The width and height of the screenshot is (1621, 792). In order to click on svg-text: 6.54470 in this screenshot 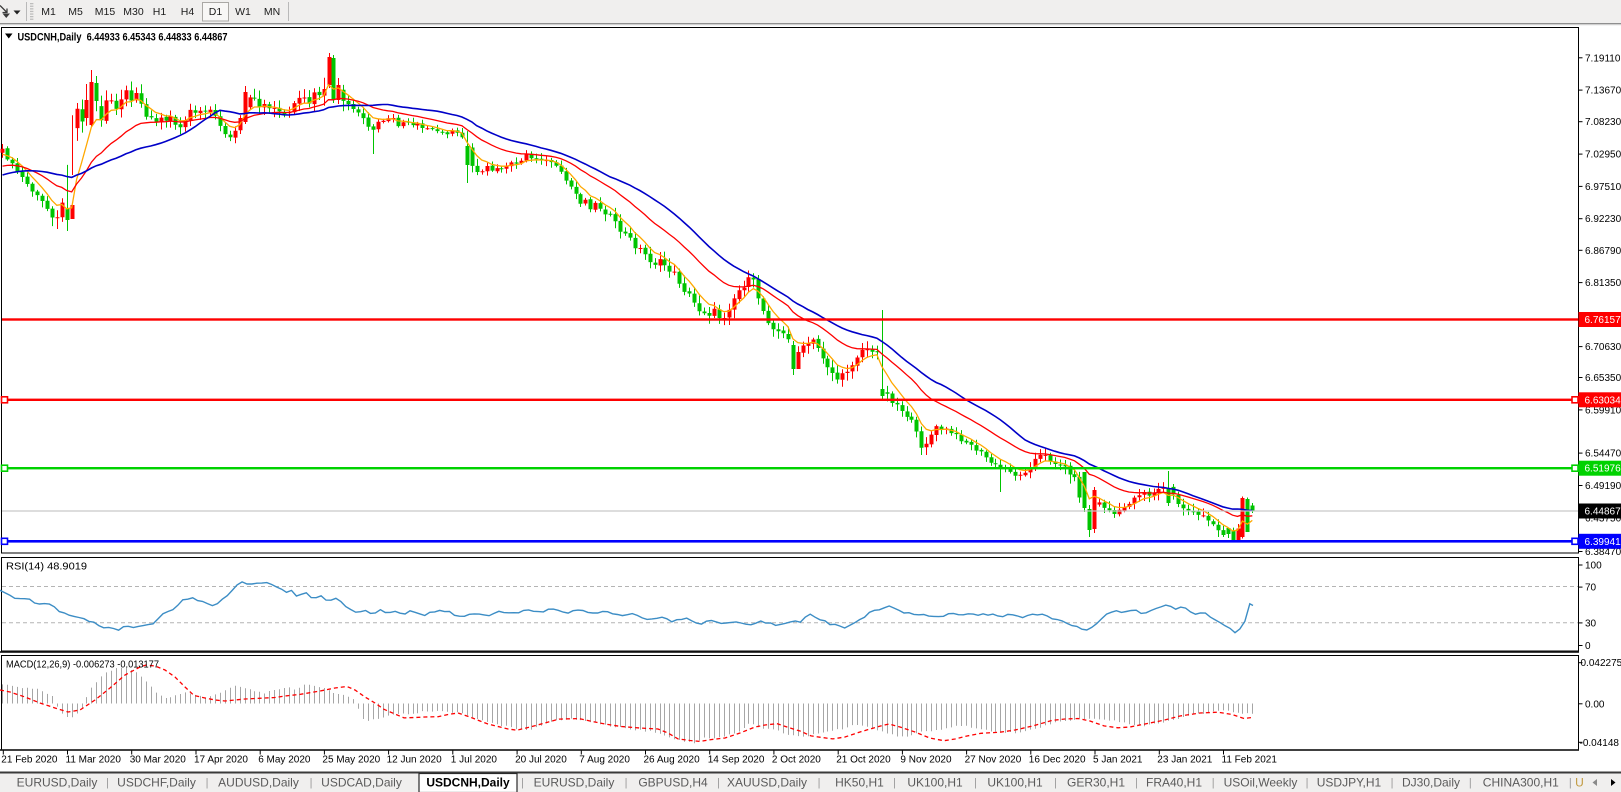, I will do `click(1603, 454)`.